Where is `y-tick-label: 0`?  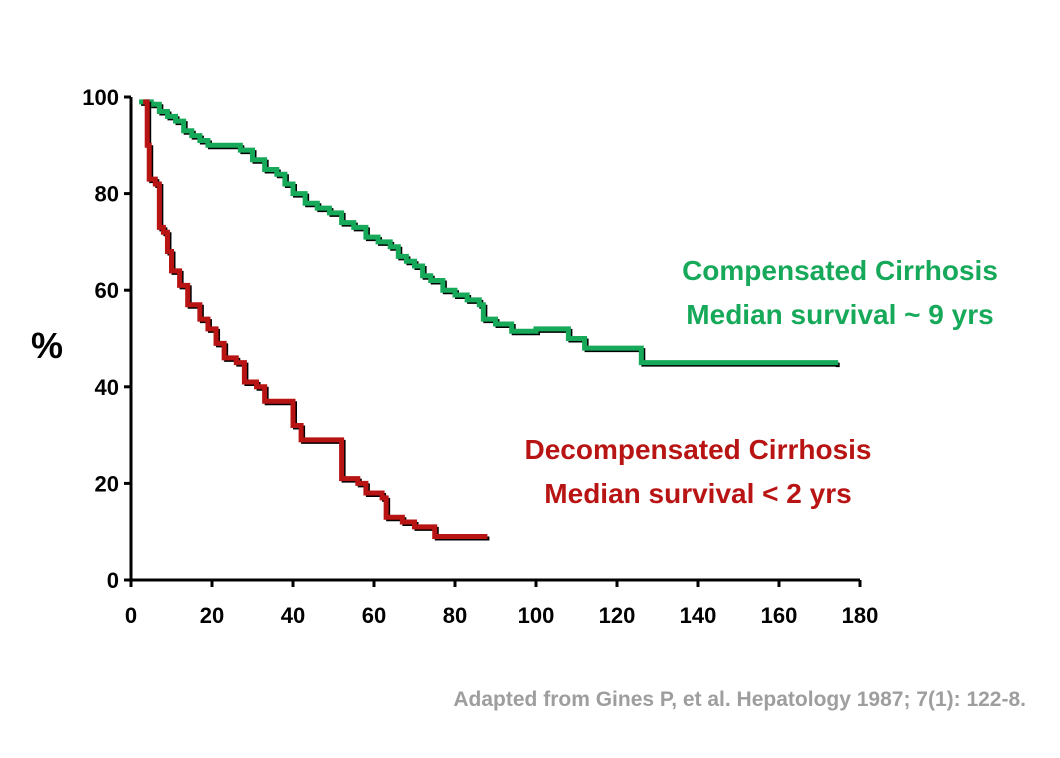 y-tick-label: 0 is located at coordinates (113, 580).